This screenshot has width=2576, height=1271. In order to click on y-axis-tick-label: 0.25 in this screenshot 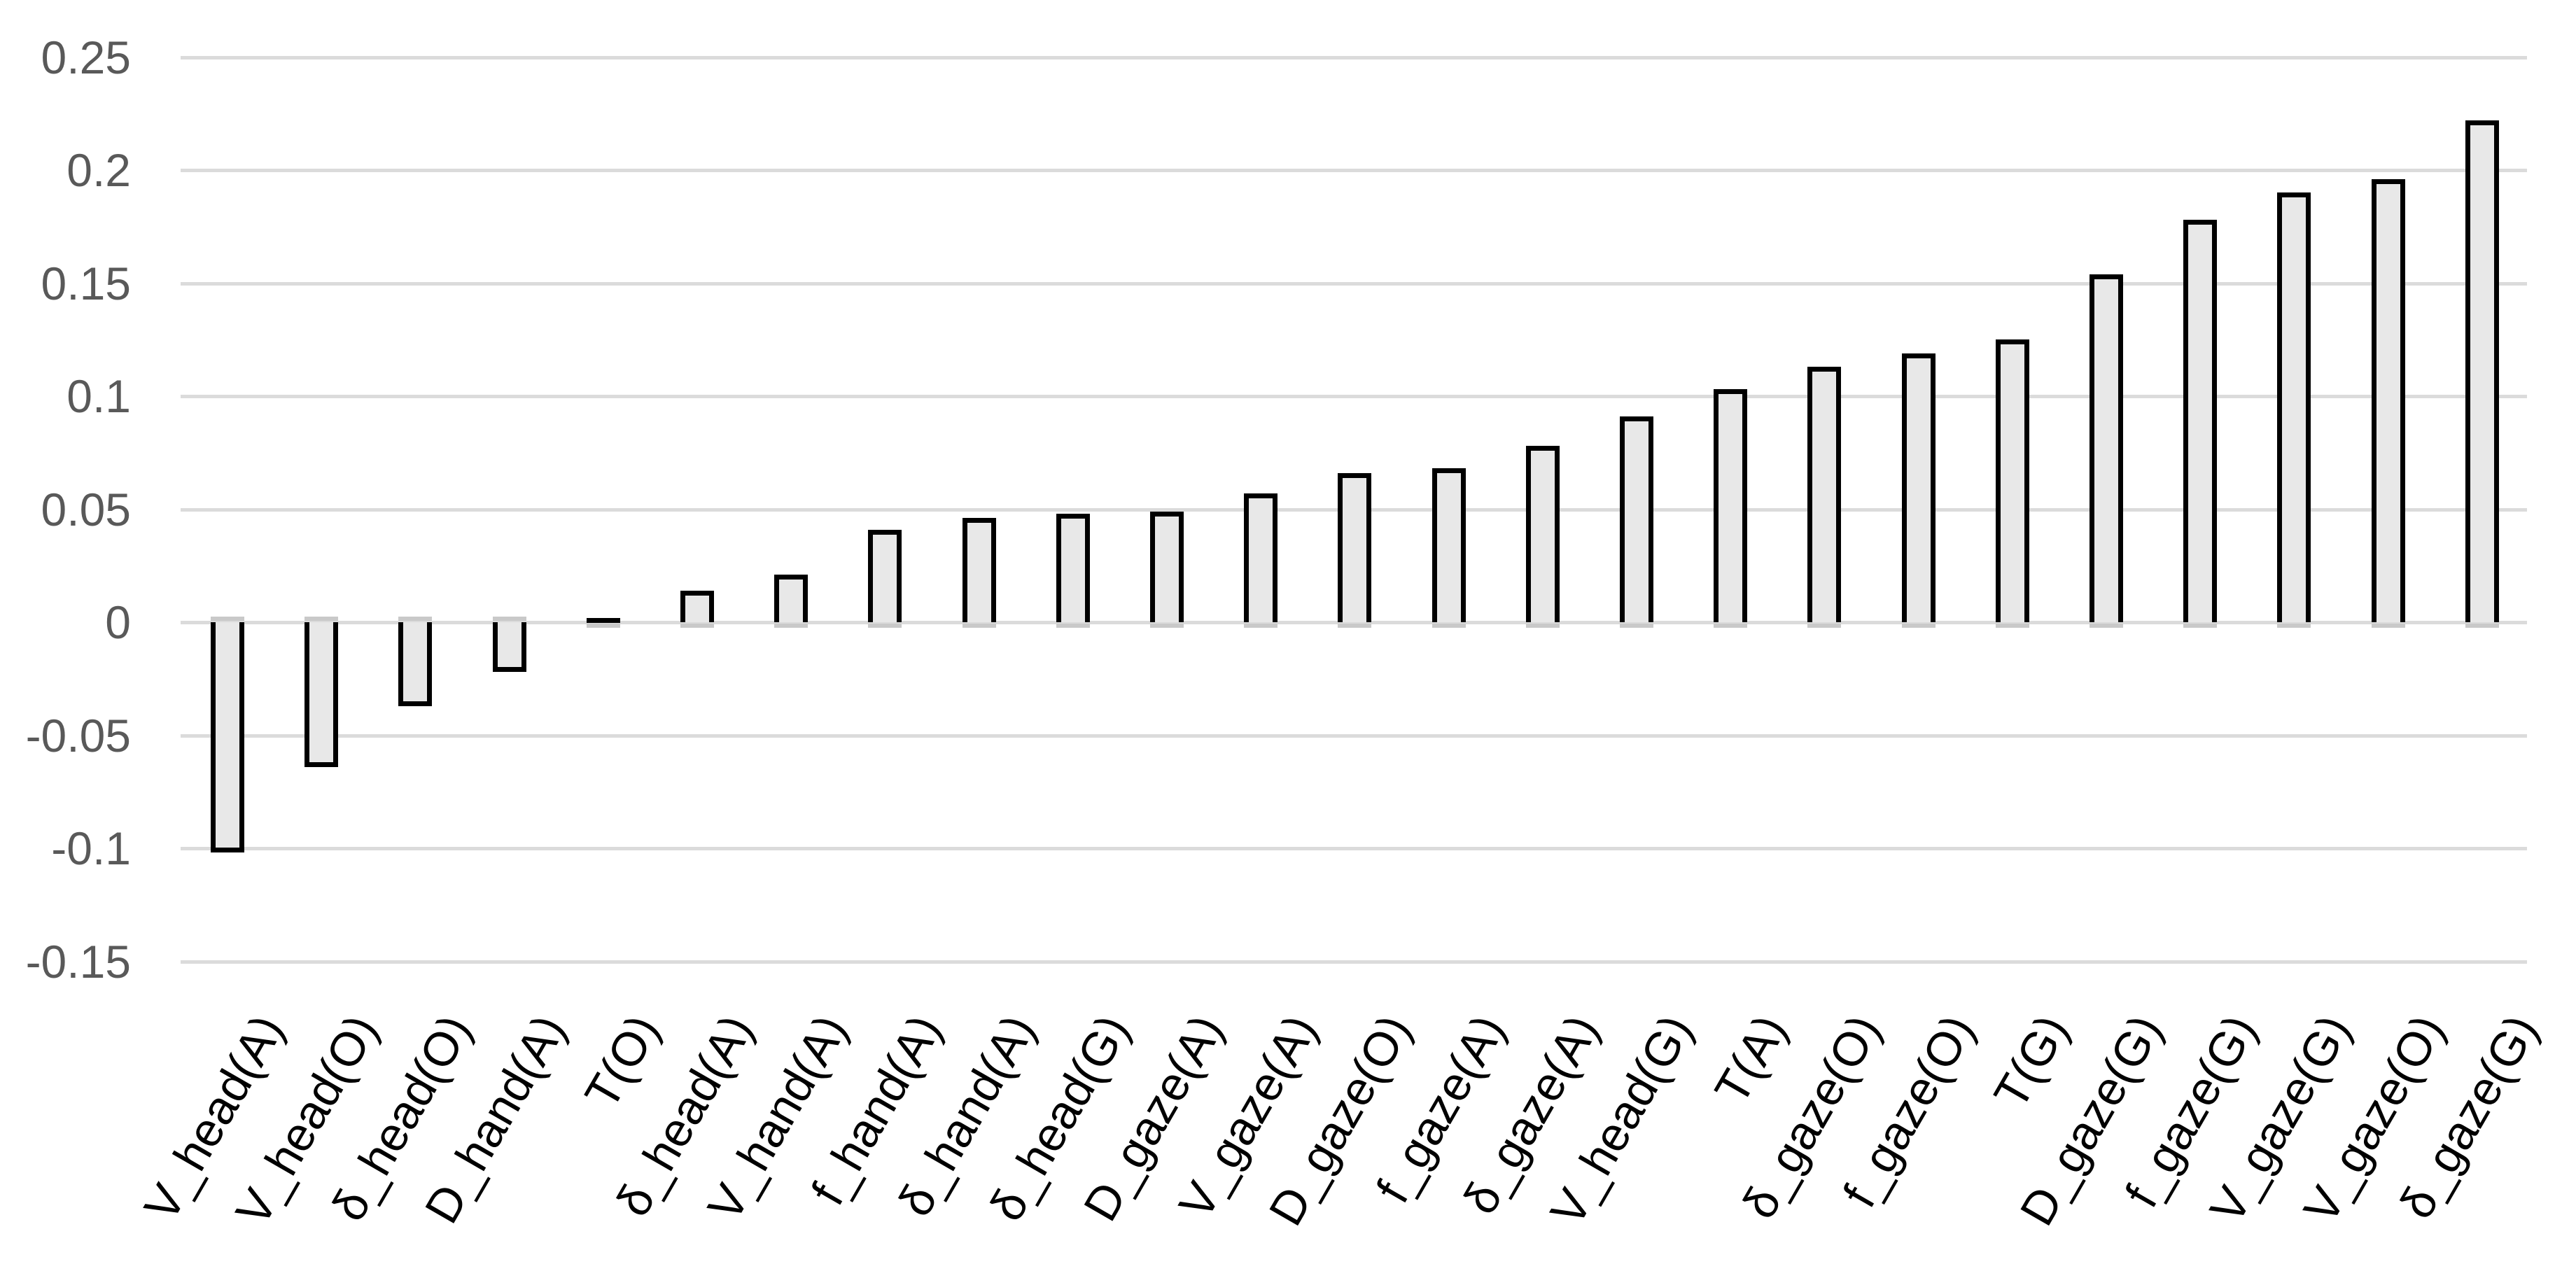, I will do `click(86, 57)`.